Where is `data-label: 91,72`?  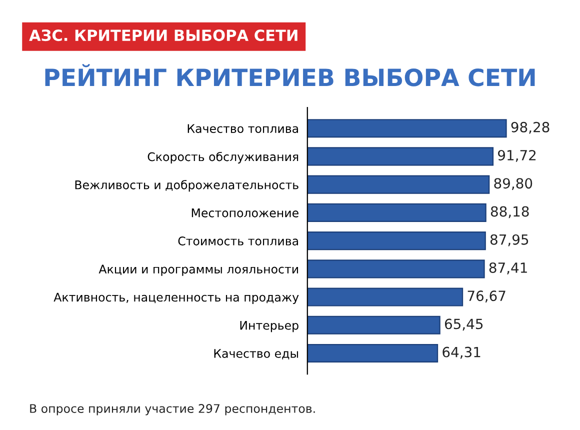 data-label: 91,72 is located at coordinates (517, 156).